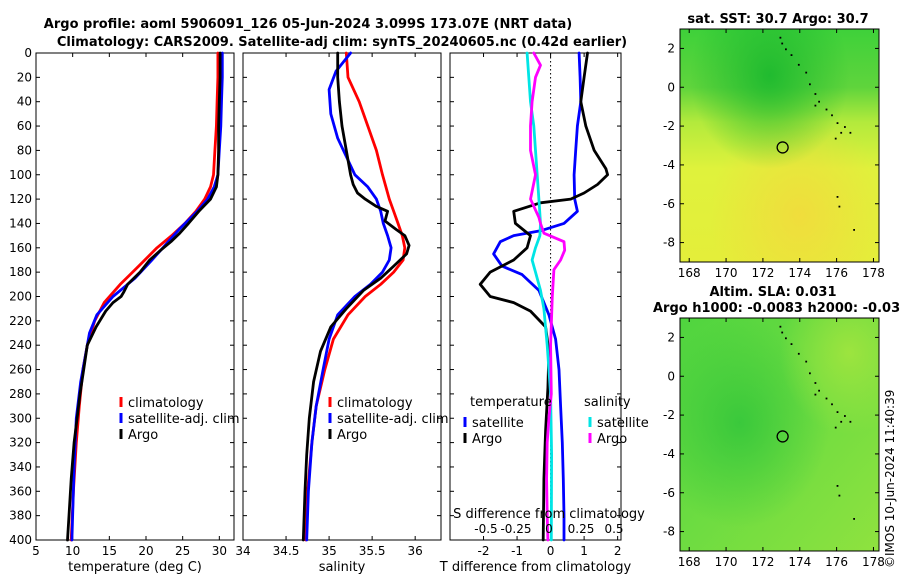  I want to click on legend-label-argo-1: Argo, so click(487, 439).